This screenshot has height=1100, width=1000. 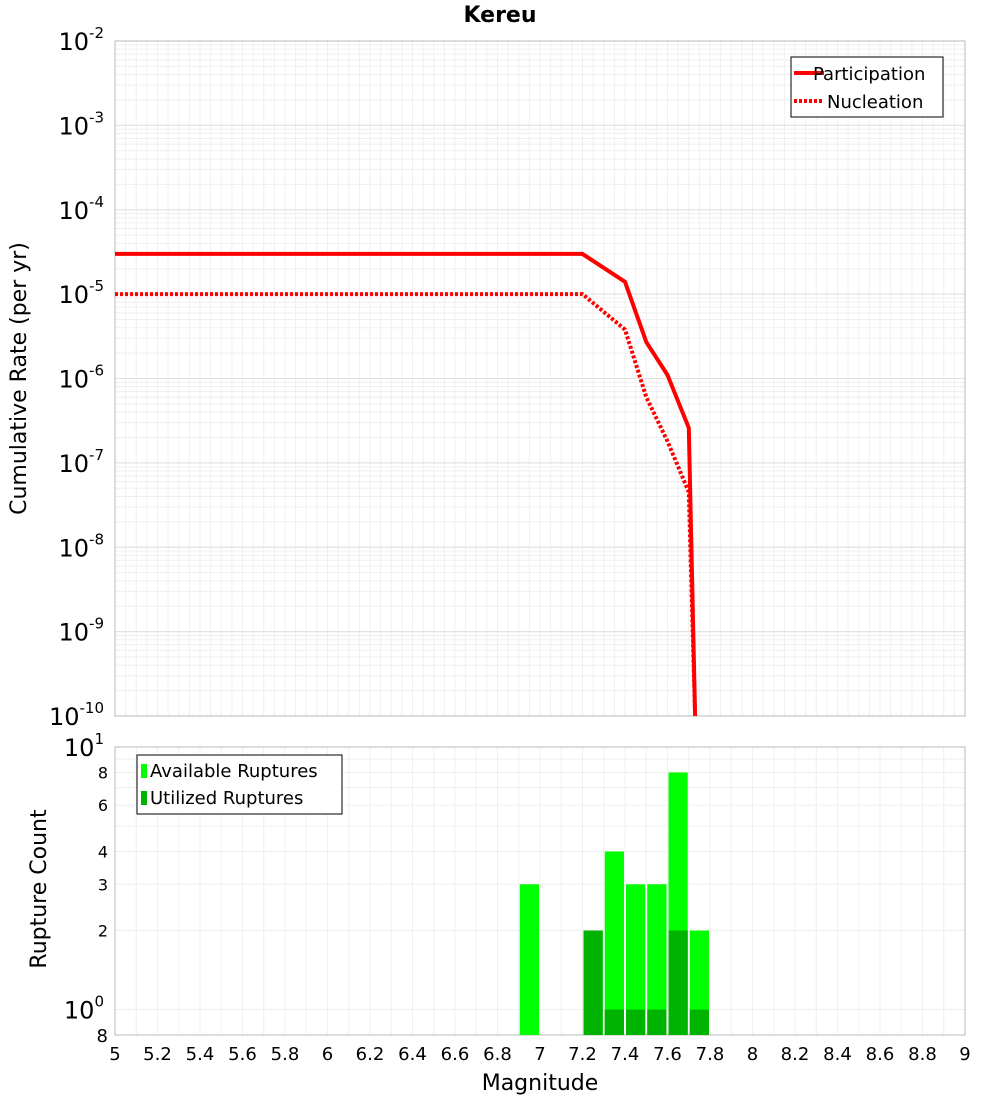 I want to click on y-tick-label: 10⁻⁹, so click(x=81, y=631).